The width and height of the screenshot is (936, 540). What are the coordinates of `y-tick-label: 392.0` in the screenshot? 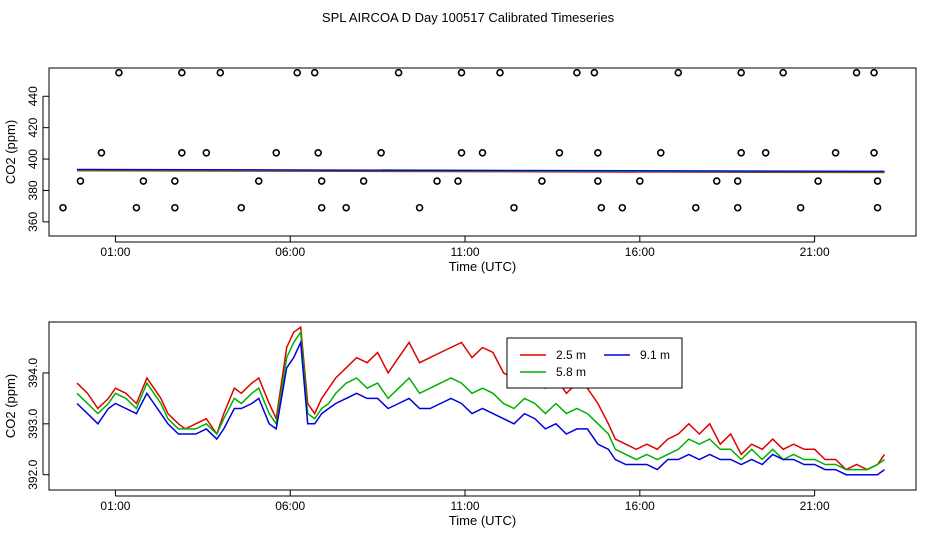 It's located at (33, 474).